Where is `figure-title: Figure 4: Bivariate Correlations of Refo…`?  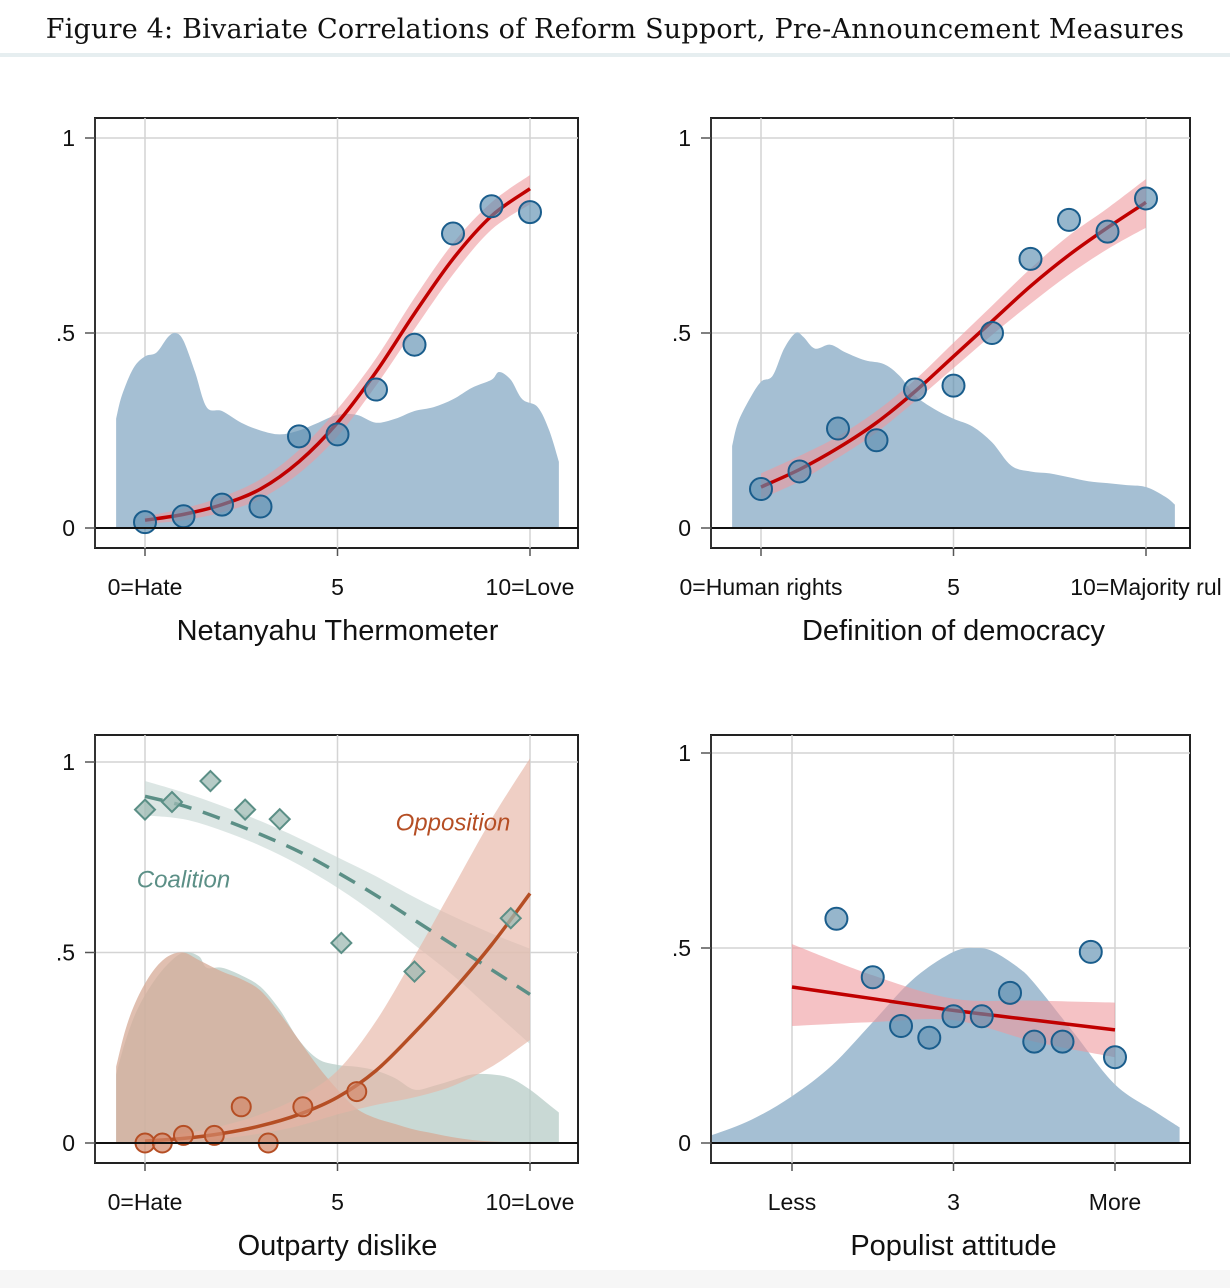 figure-title: Figure 4: Bivariate Correlations of Refo… is located at coordinates (615, 29).